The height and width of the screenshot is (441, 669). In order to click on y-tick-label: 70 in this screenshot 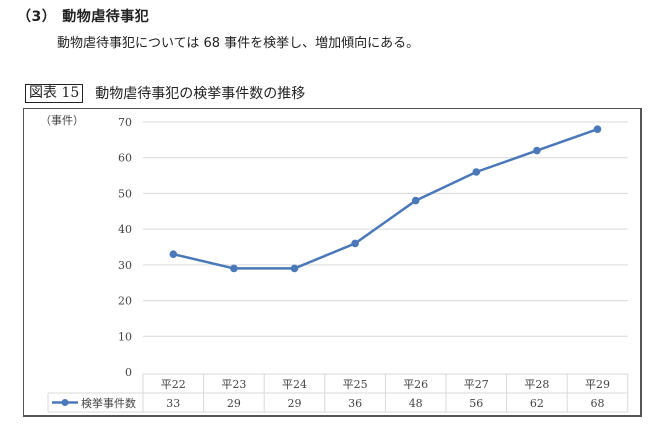, I will do `click(125, 122)`.